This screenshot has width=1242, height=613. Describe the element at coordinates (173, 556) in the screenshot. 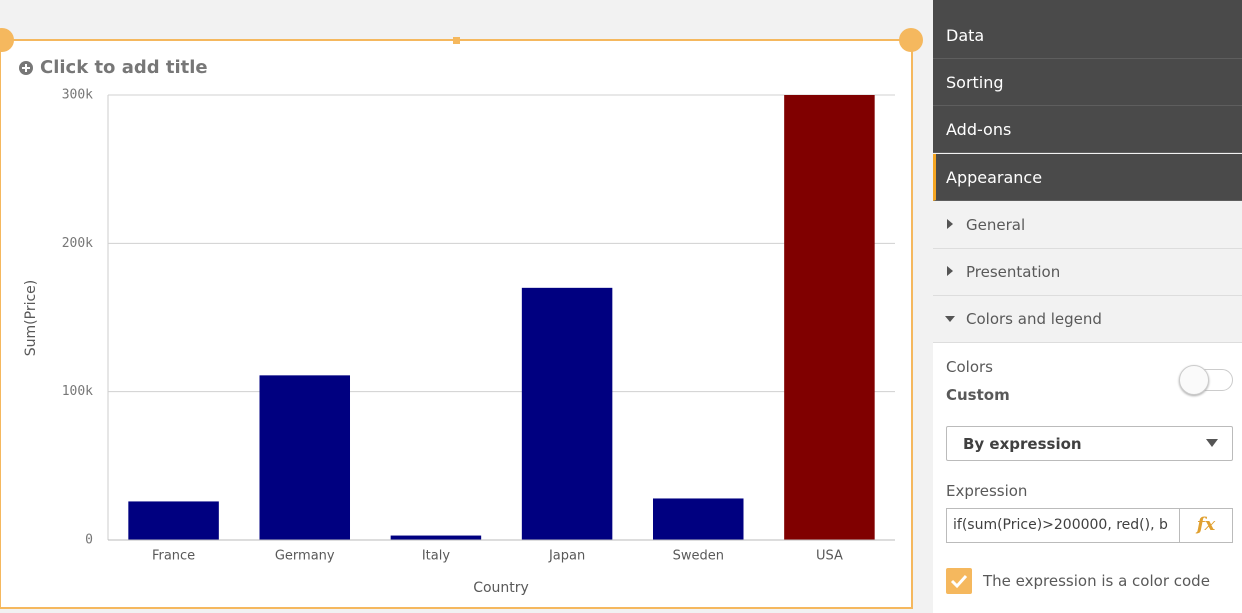

I see `x-tick-label: France` at that location.